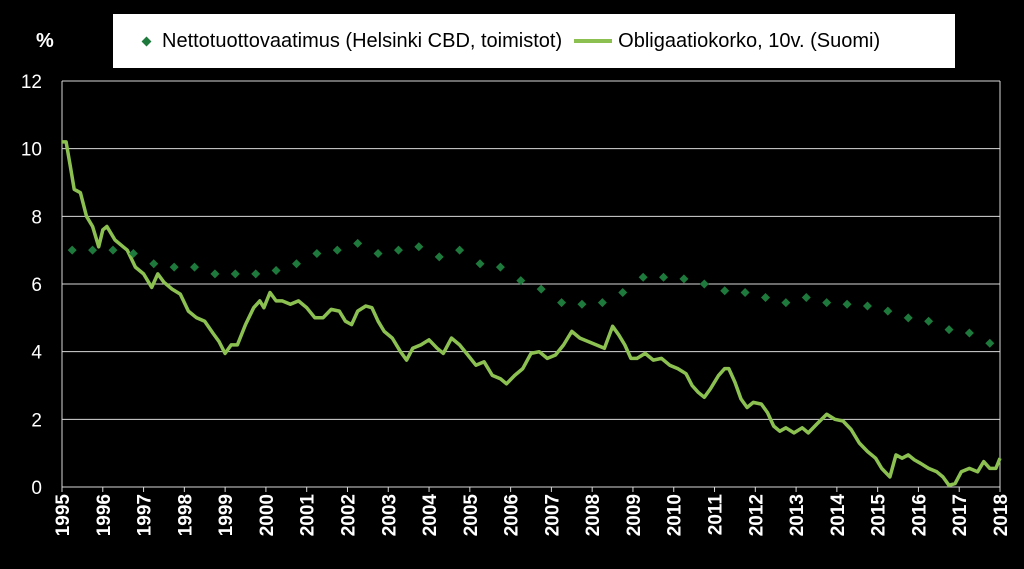 This screenshot has width=1024, height=569. Describe the element at coordinates (36, 353) in the screenshot. I see `y-tick-label: 4` at that location.